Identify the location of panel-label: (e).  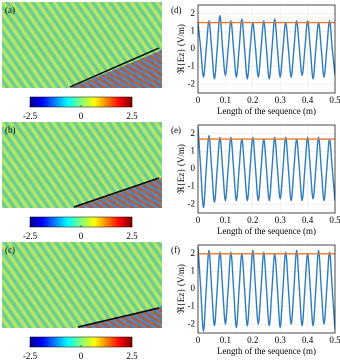
(176, 130).